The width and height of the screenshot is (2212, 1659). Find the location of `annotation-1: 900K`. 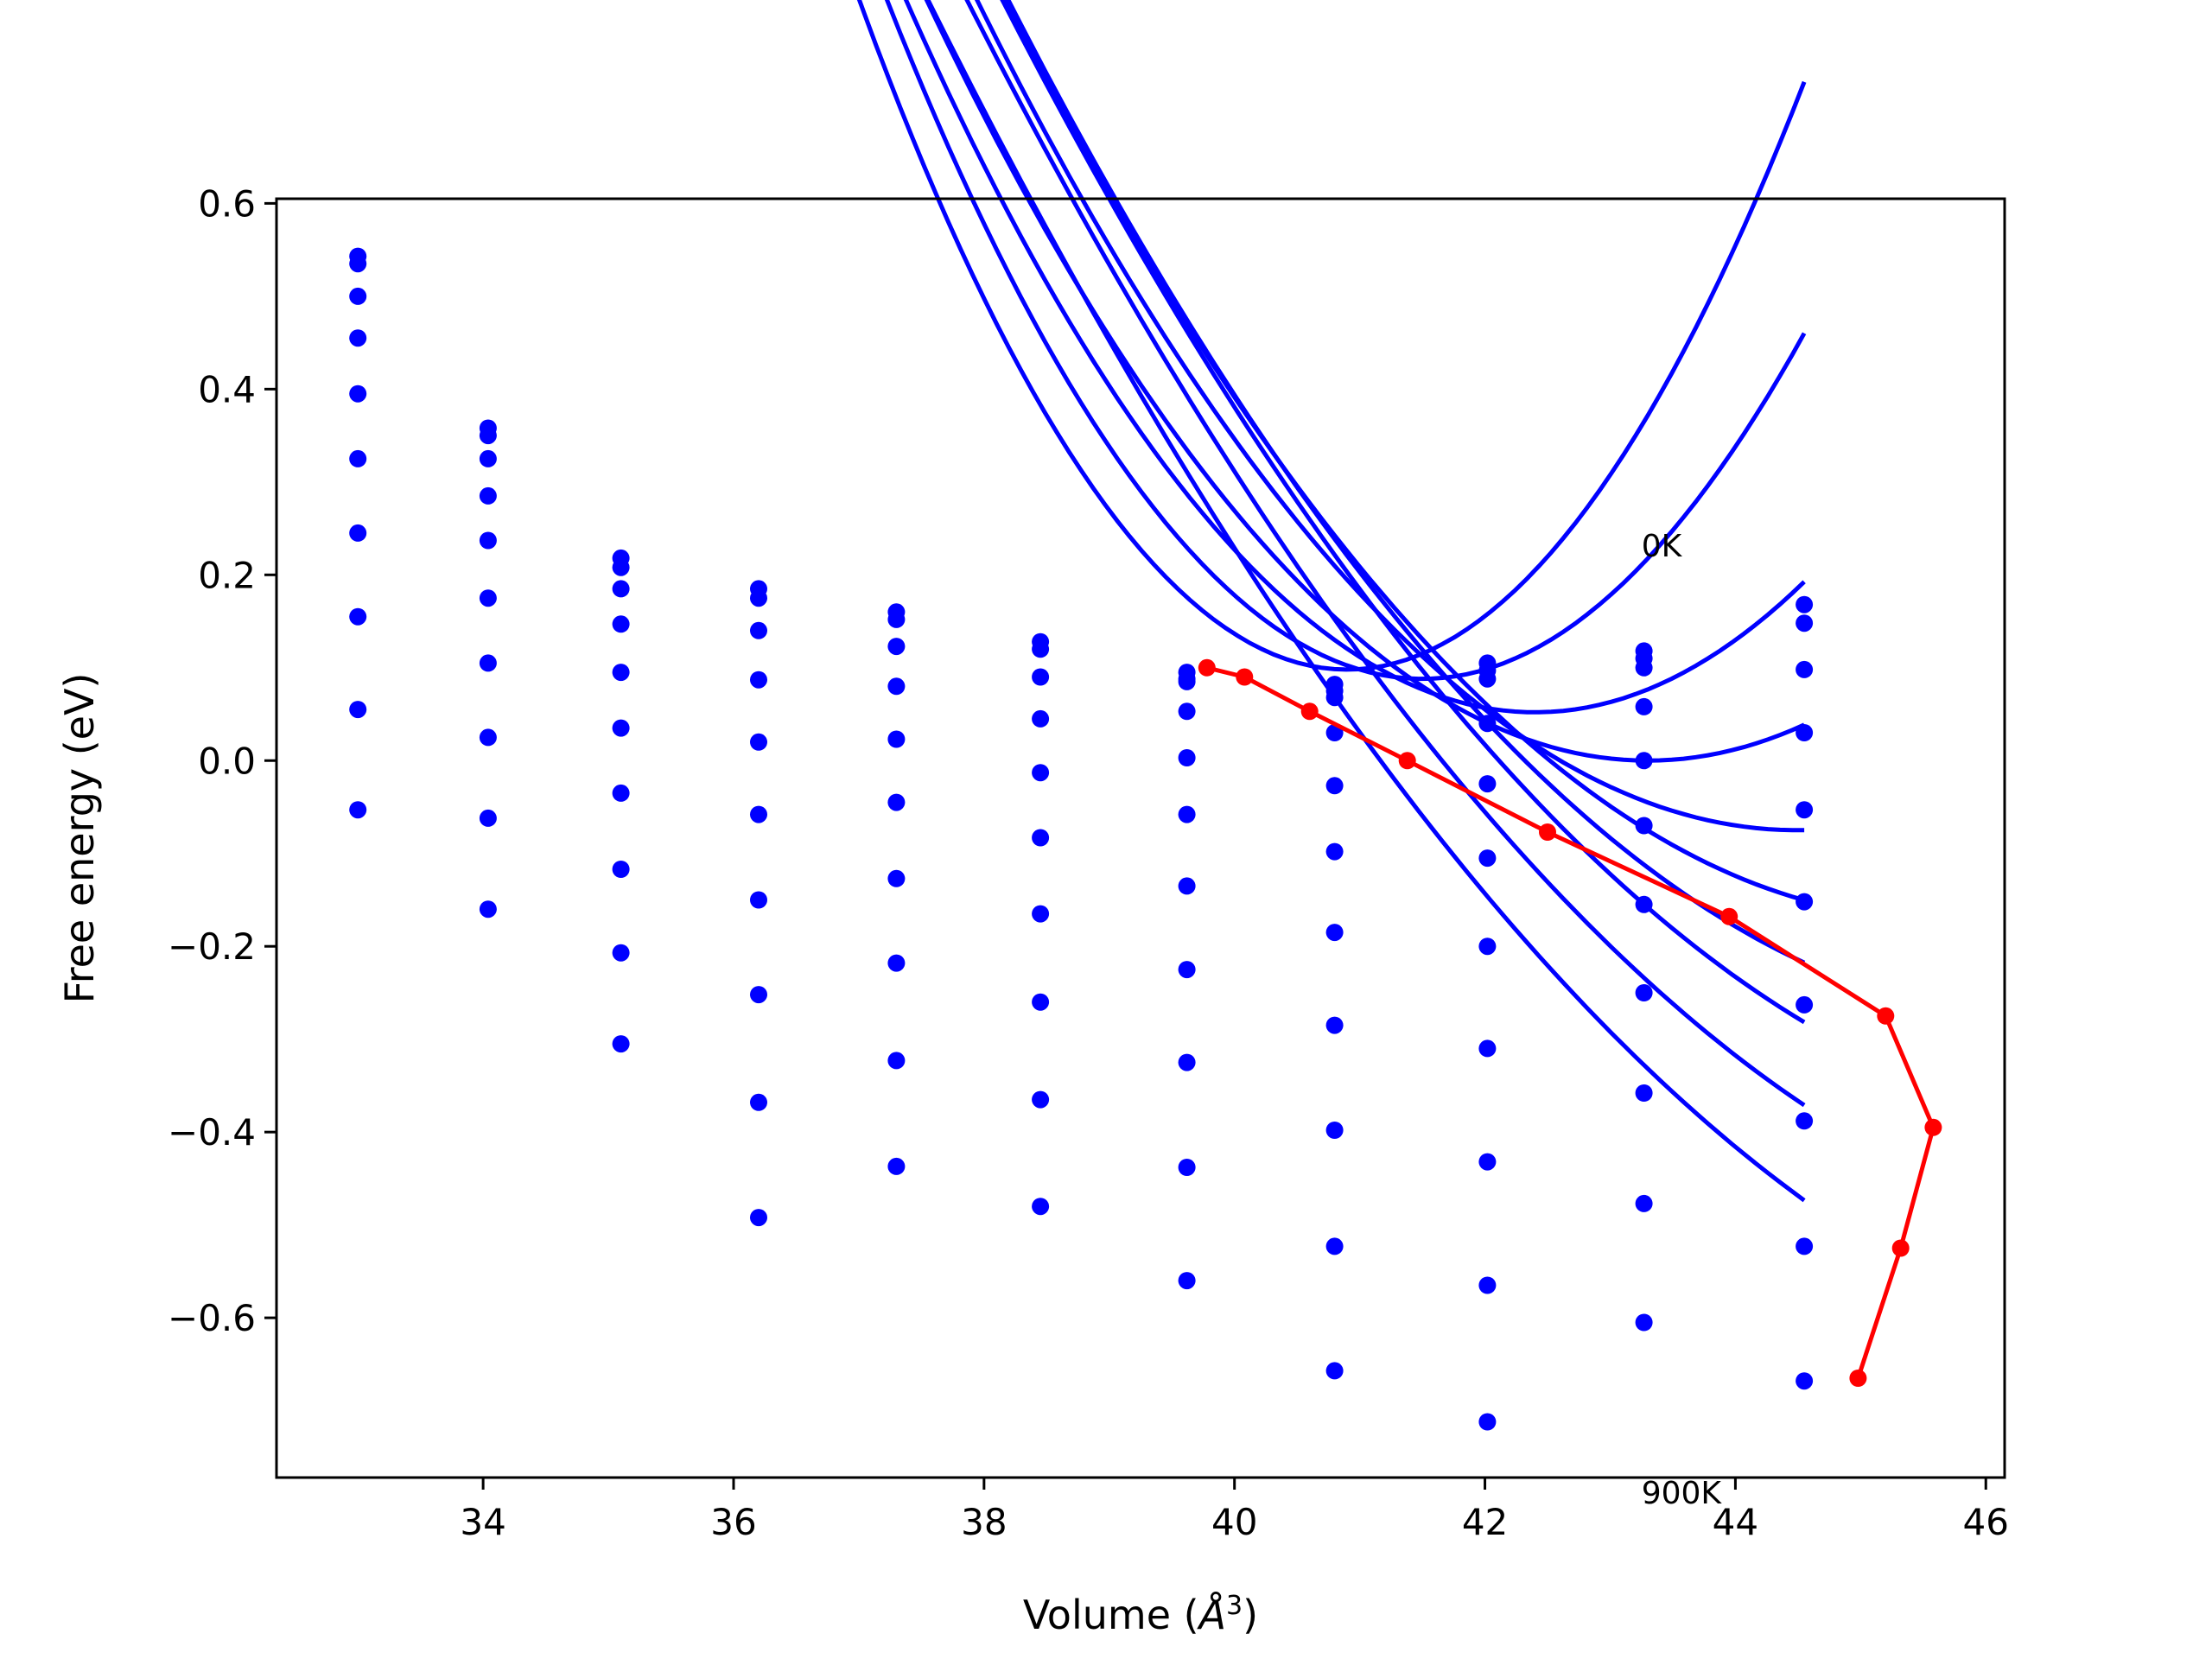

annotation-1: 900K is located at coordinates (1682, 1493).